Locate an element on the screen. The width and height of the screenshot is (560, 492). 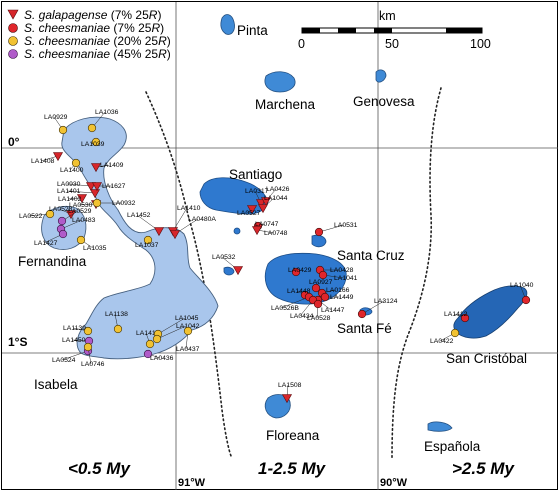
site-label: LA1450 is located at coordinates (74, 340).